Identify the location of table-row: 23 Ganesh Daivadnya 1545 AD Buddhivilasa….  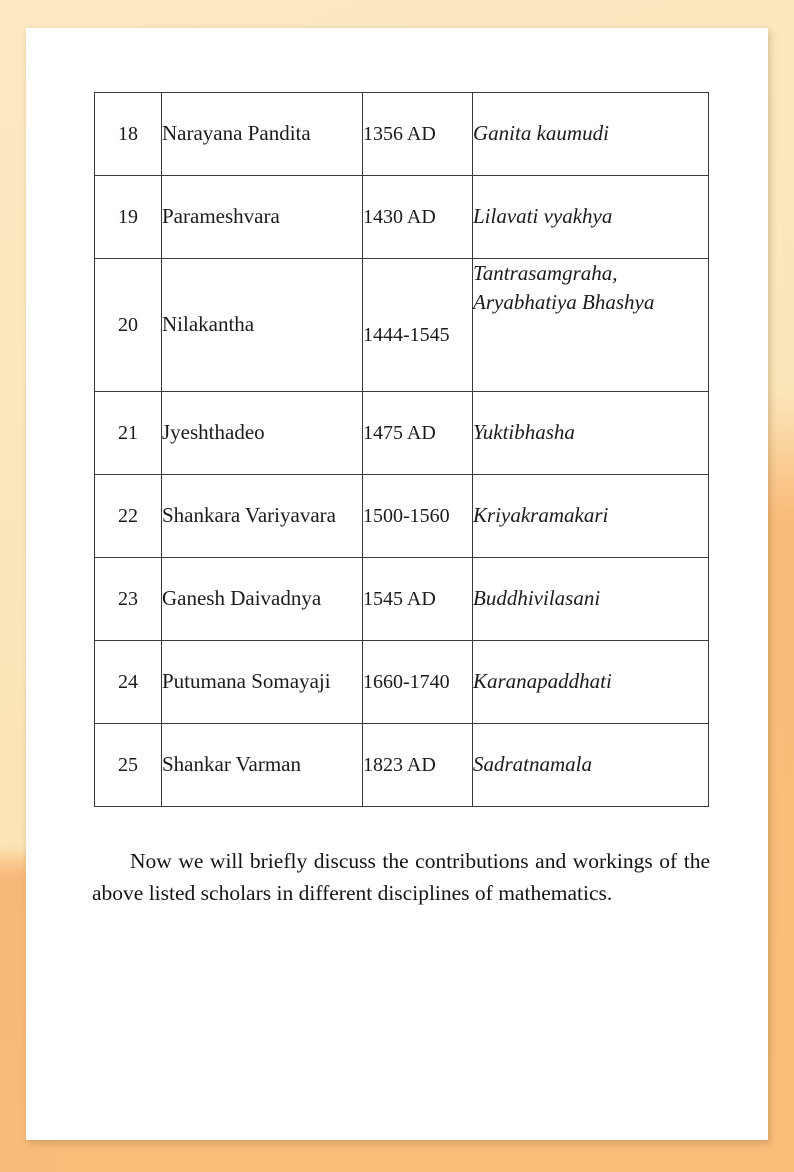
(401, 599).